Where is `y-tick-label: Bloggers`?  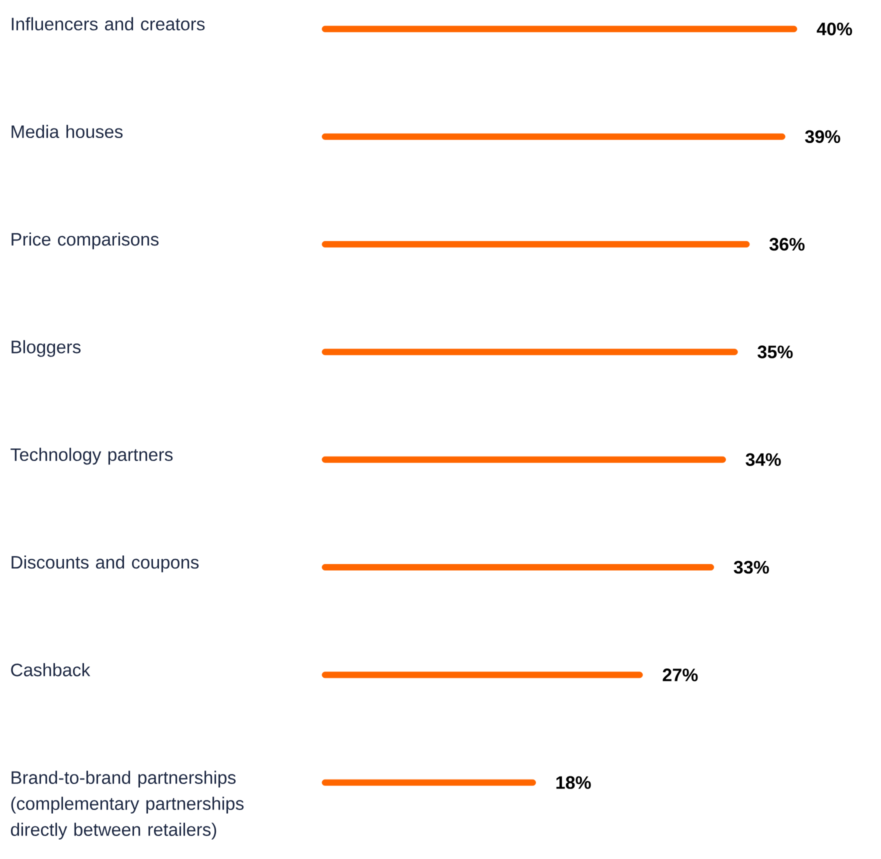
y-tick-label: Bloggers is located at coordinates (46, 348).